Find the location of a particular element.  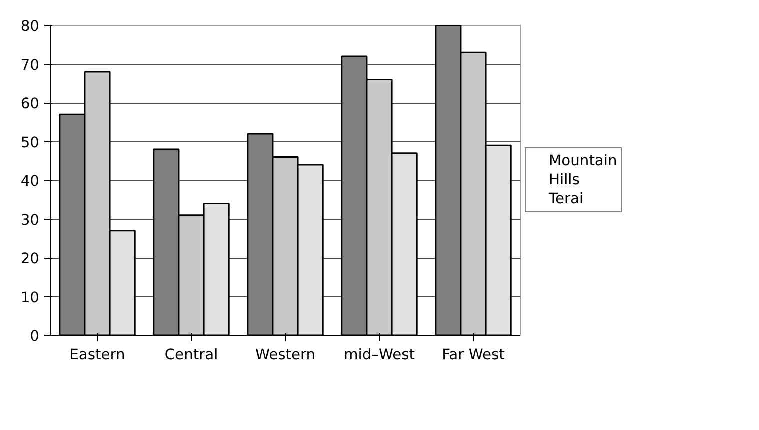

x-tick-label: Eastern is located at coordinates (98, 355).